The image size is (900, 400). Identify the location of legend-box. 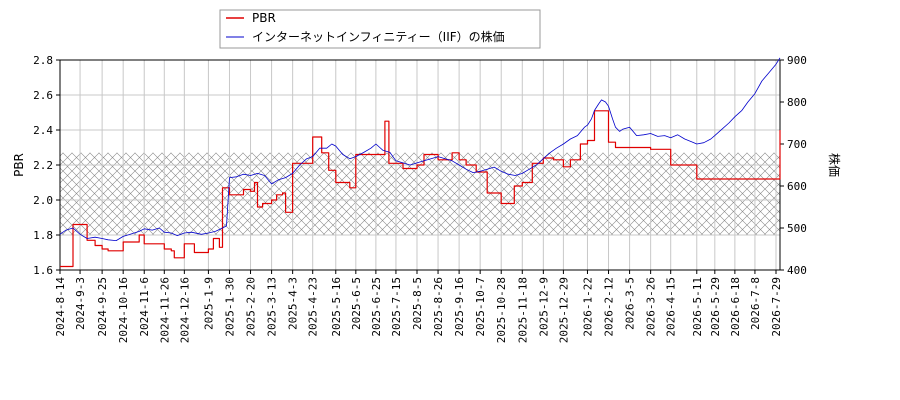
(380, 29).